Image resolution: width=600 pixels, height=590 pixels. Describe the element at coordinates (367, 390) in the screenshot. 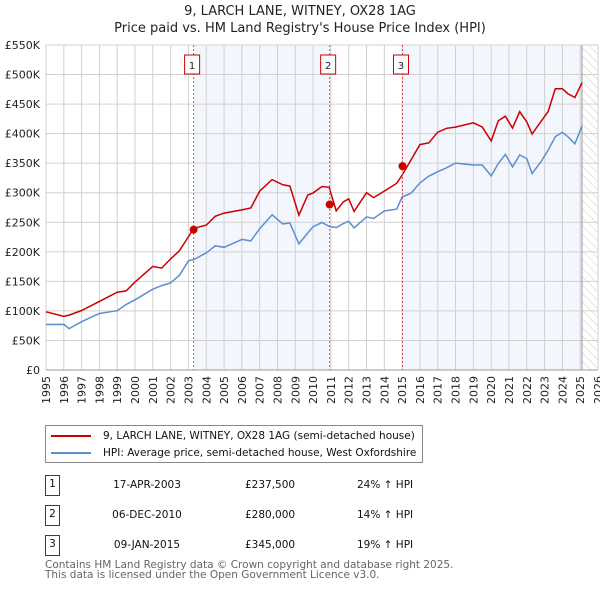

I see `x-tick-label: 2013` at that location.